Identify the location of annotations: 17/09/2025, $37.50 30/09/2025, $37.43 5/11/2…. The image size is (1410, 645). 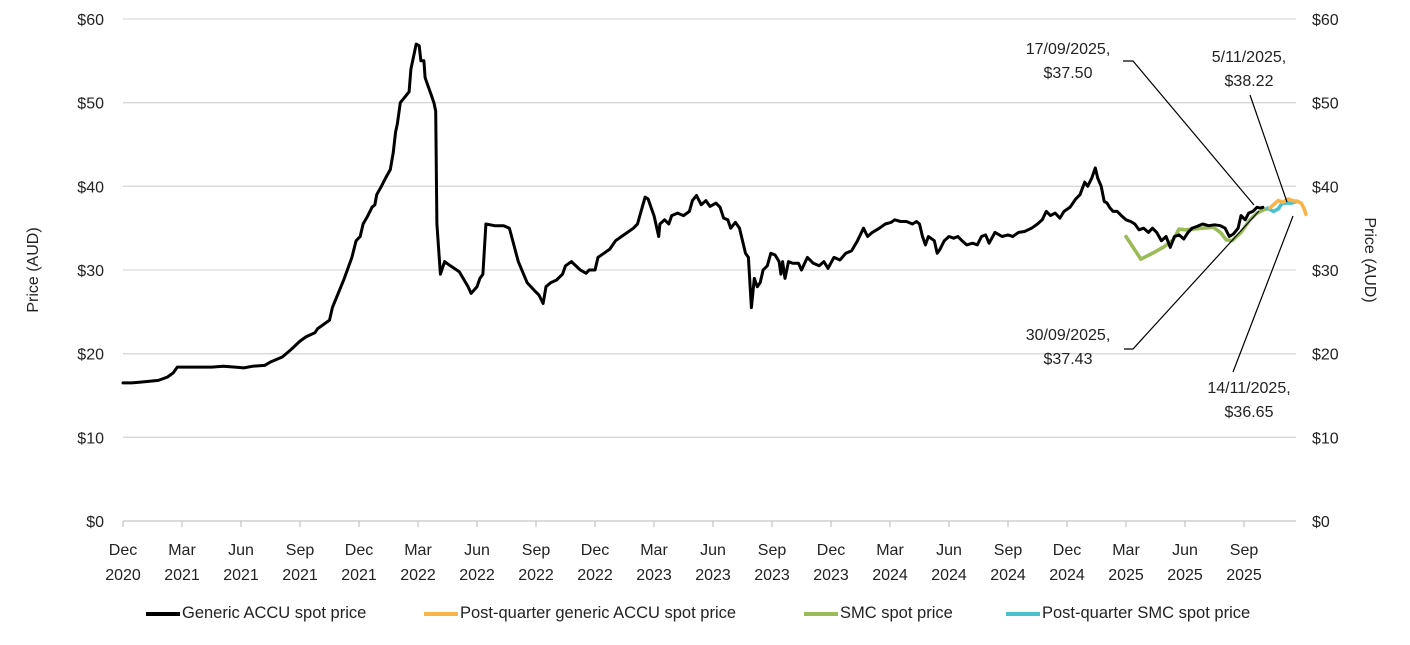
(1160, 231).